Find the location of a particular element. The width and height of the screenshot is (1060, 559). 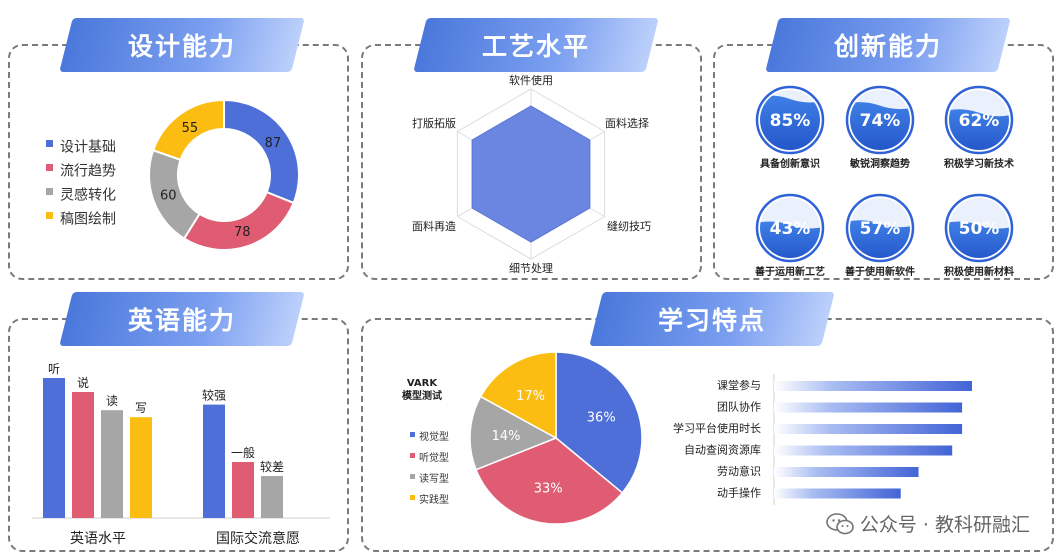

category-label: 英语水平 is located at coordinates (98, 538).